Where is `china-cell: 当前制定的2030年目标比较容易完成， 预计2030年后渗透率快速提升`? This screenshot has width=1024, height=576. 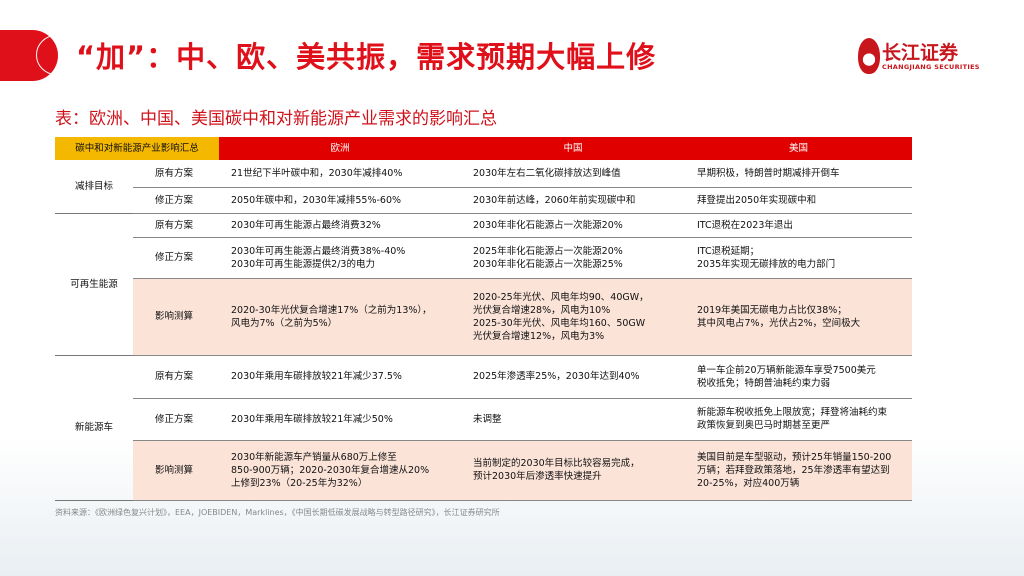
china-cell: 当前制定的2030年目标比较容易完成， 预计2030年后渗透率快速提升 is located at coordinates (573, 470).